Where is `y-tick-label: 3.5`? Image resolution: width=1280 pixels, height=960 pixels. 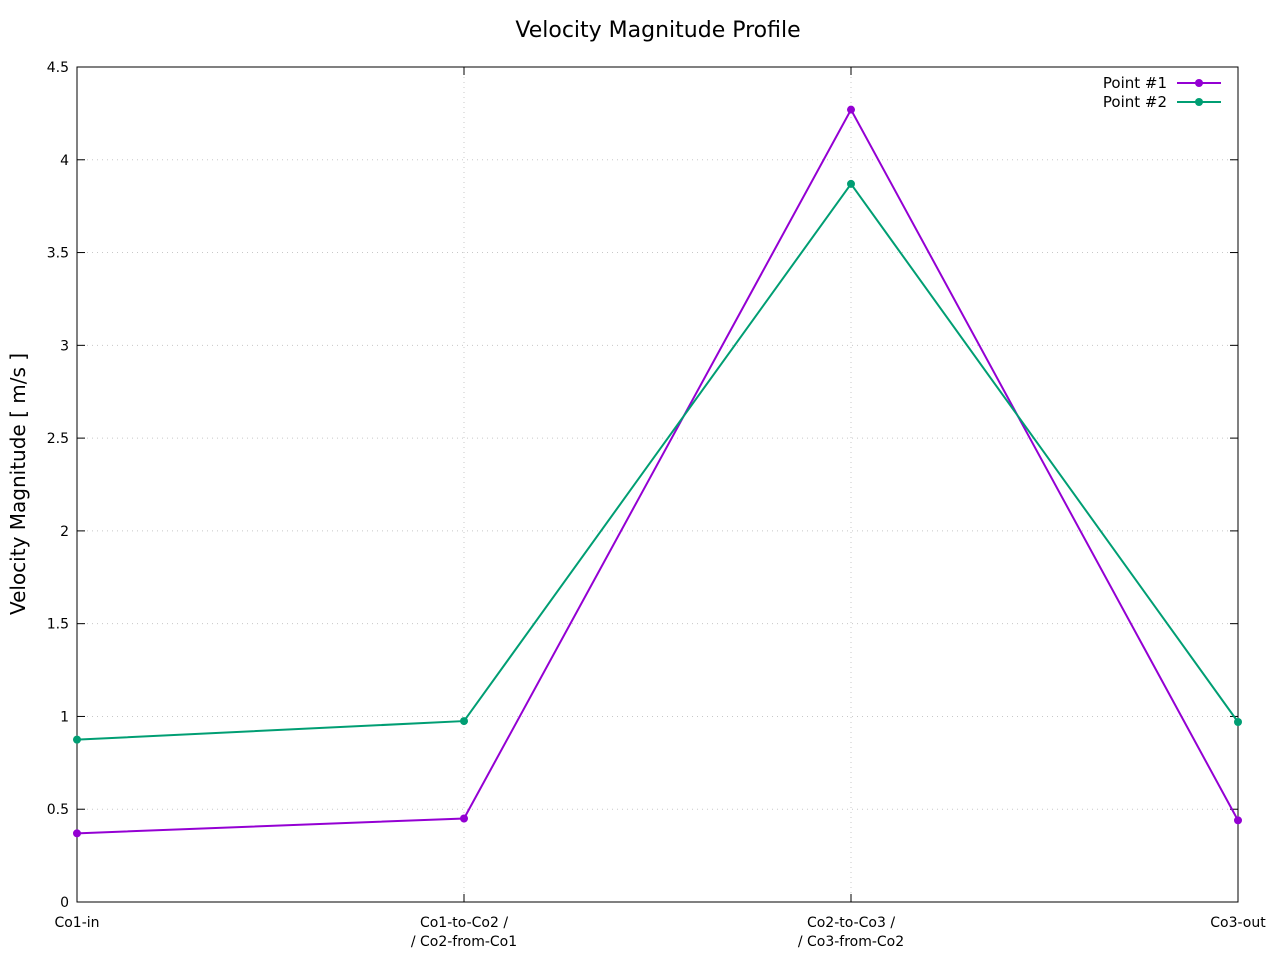
y-tick-label: 3.5 is located at coordinates (58, 254).